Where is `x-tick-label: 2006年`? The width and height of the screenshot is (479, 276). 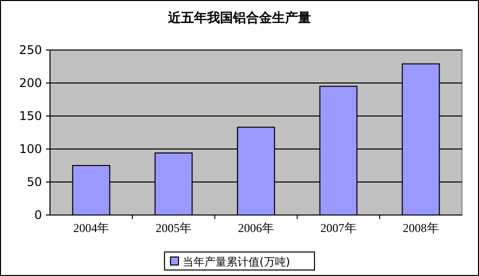 x-tick-label: 2006年 is located at coordinates (256, 228).